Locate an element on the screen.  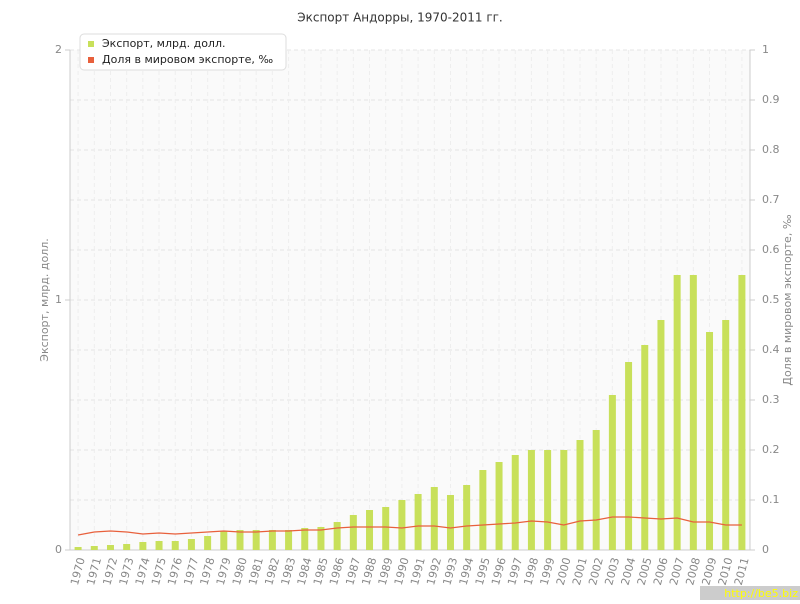
watermark-bg is located at coordinates (750, 593).